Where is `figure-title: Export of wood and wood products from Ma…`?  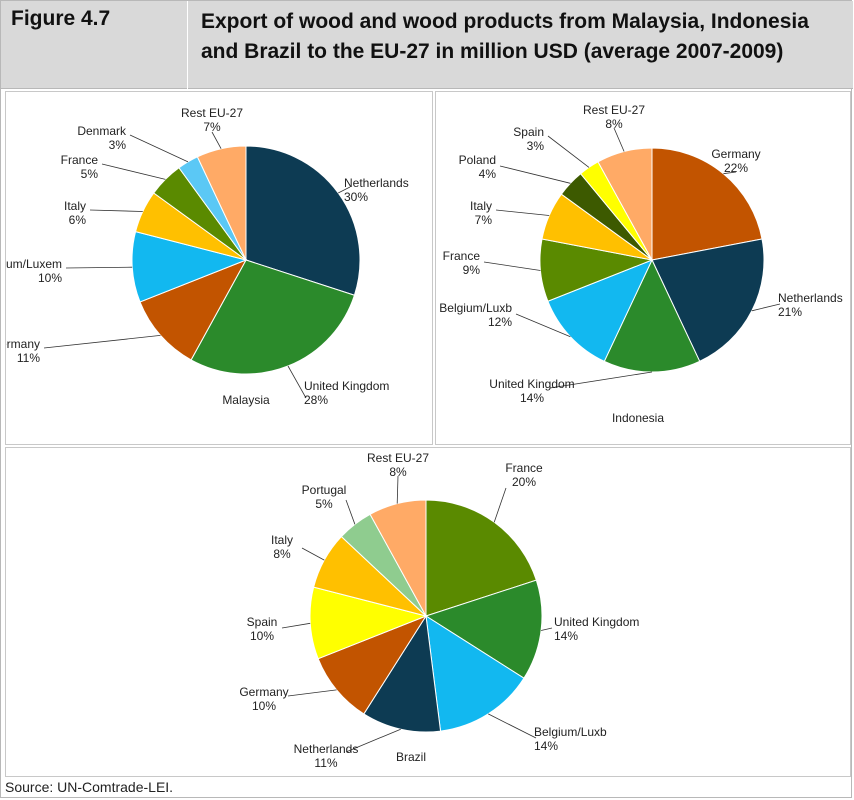
figure-title: Export of wood and wood products from Ma… is located at coordinates (521, 37).